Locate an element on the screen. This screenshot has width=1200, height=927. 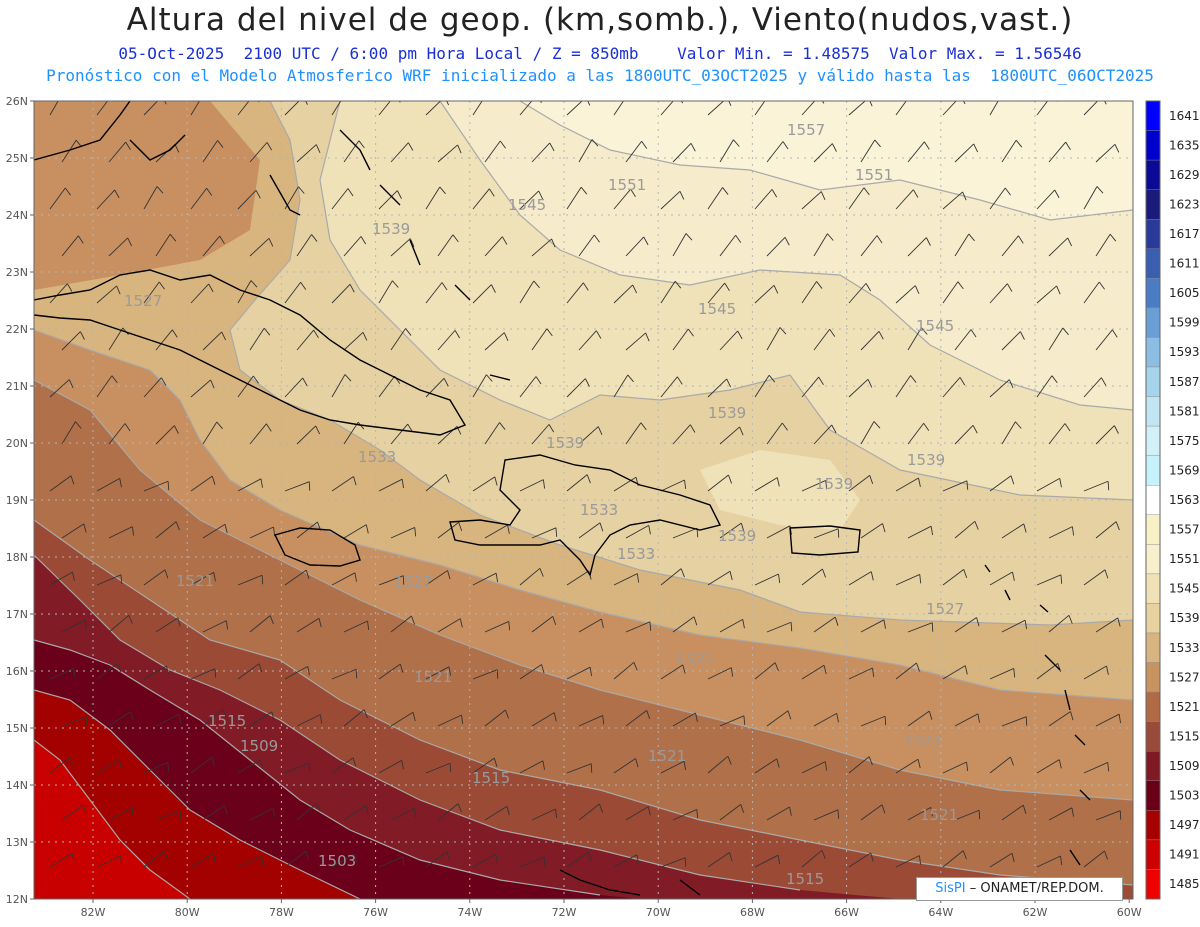
colorbar-swatch is located at coordinates (1153, 500).